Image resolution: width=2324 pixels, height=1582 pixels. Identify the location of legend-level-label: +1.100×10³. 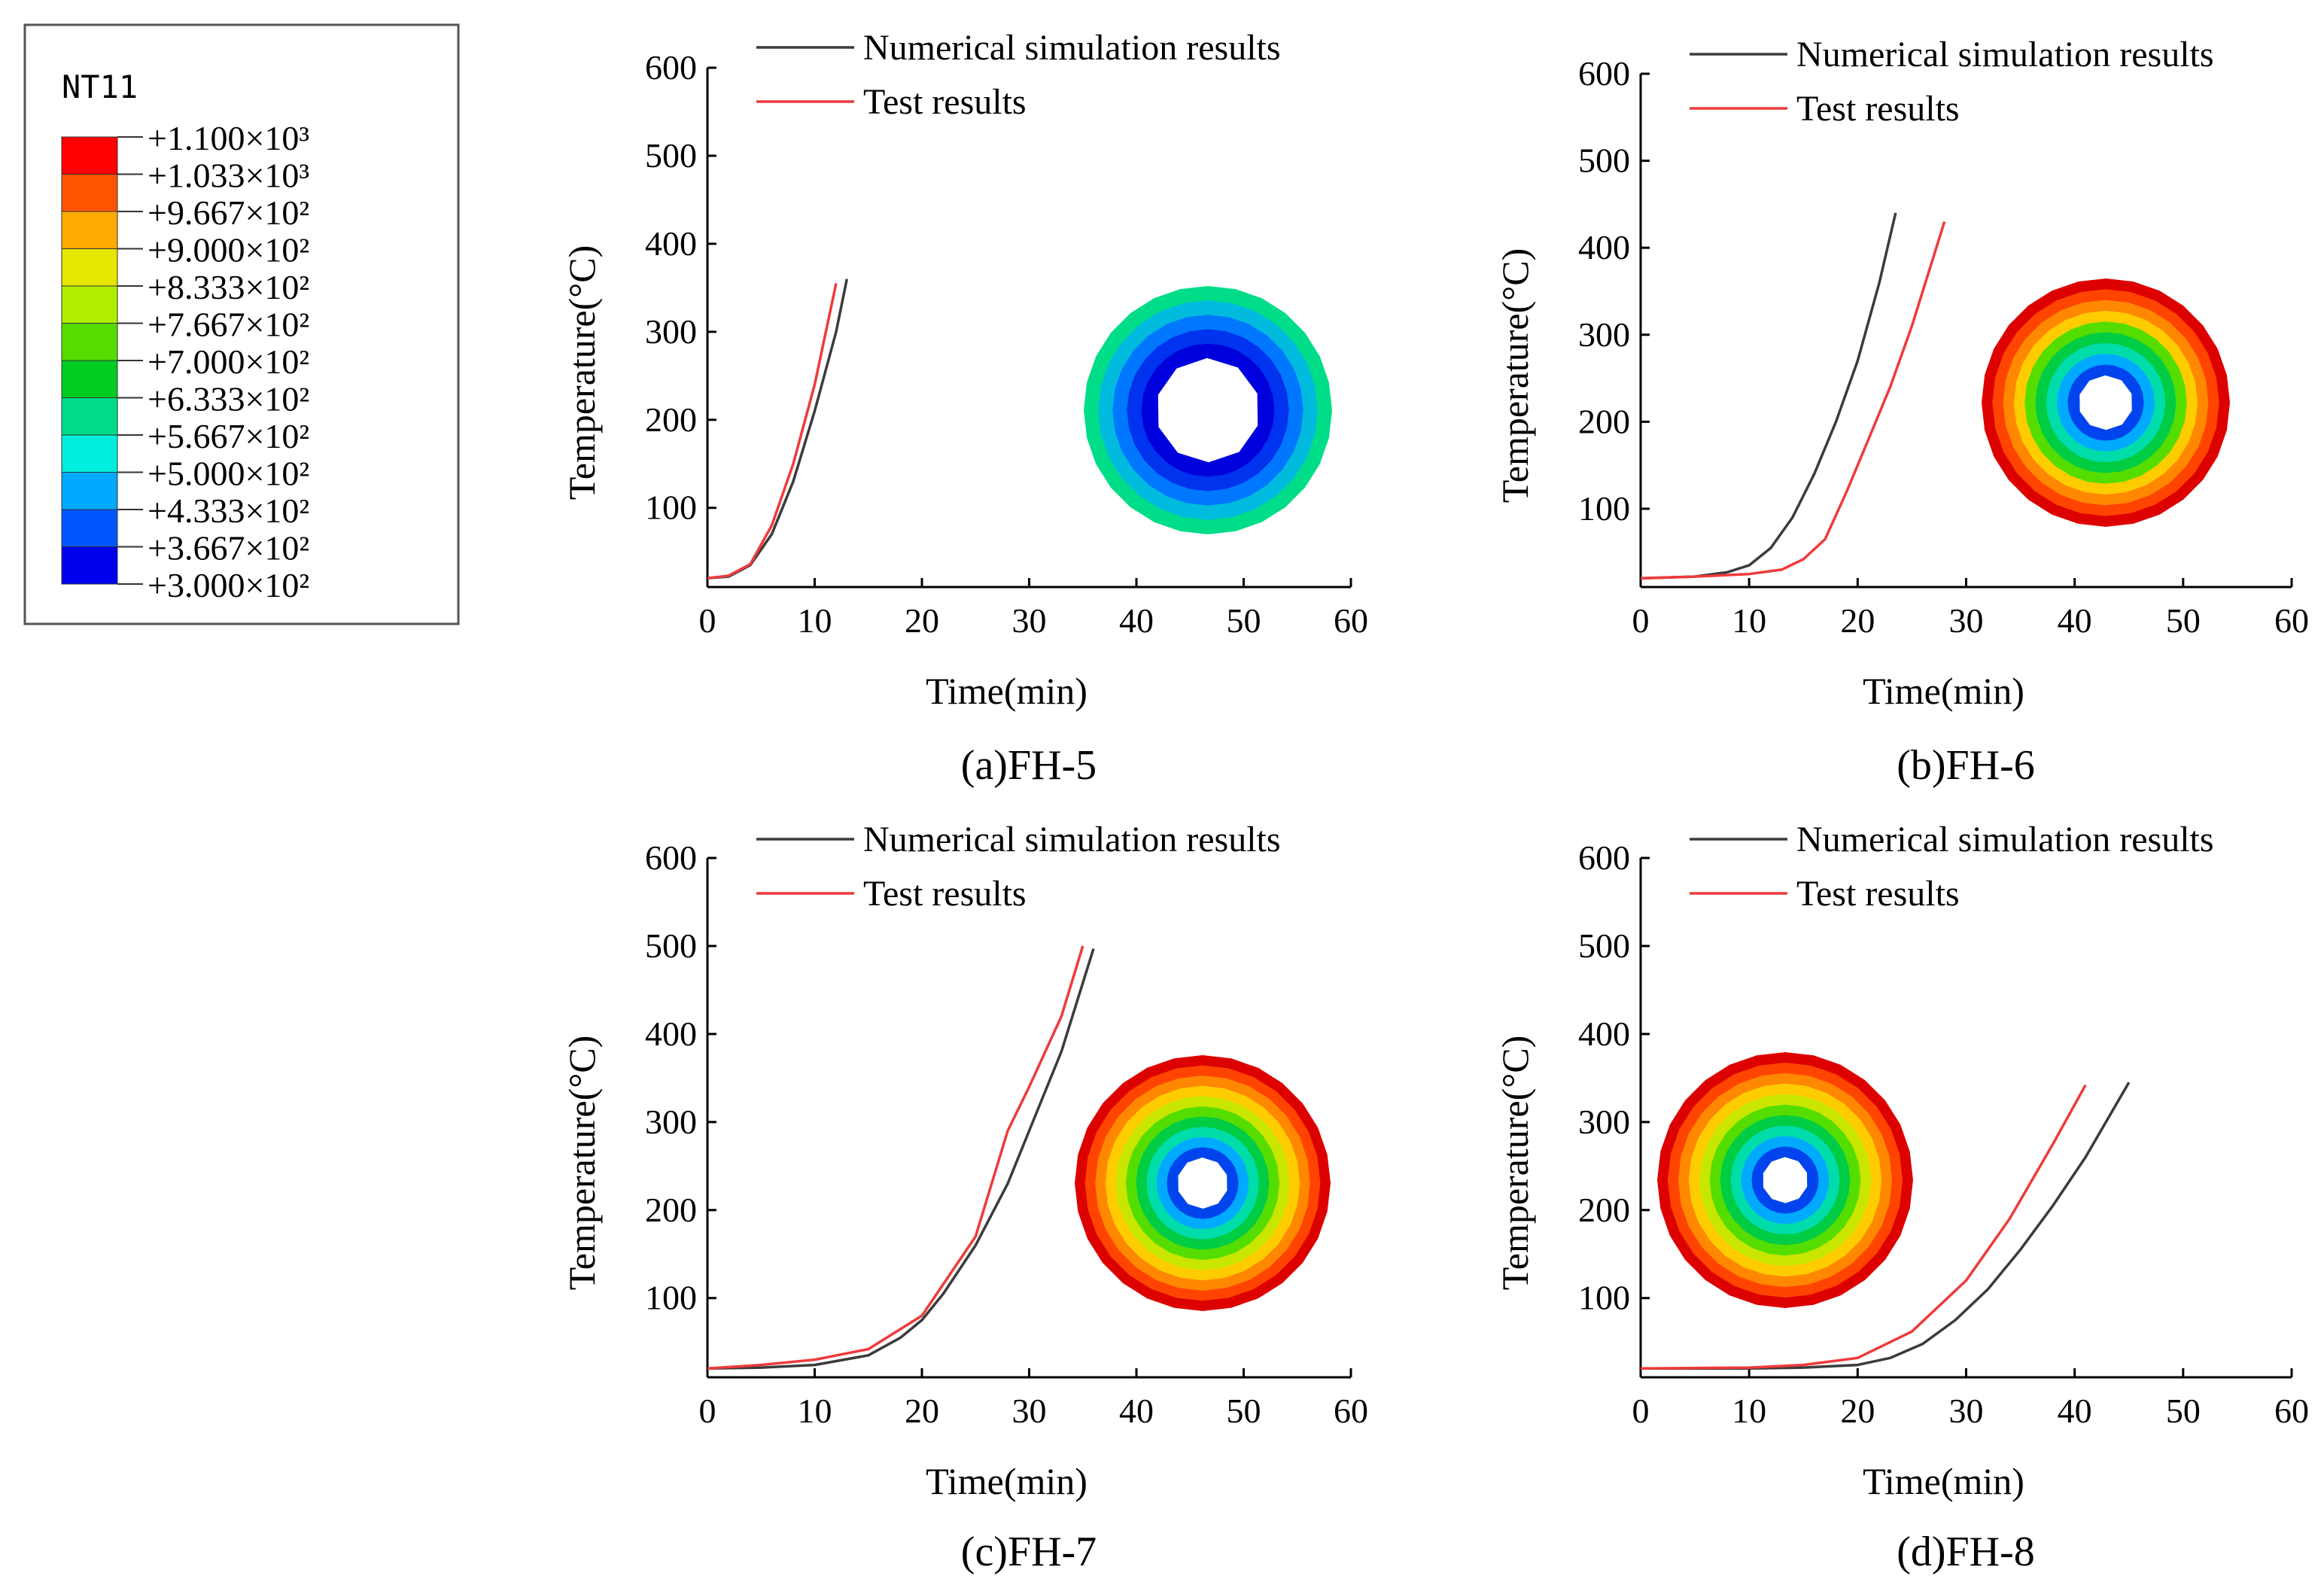
(229, 138).